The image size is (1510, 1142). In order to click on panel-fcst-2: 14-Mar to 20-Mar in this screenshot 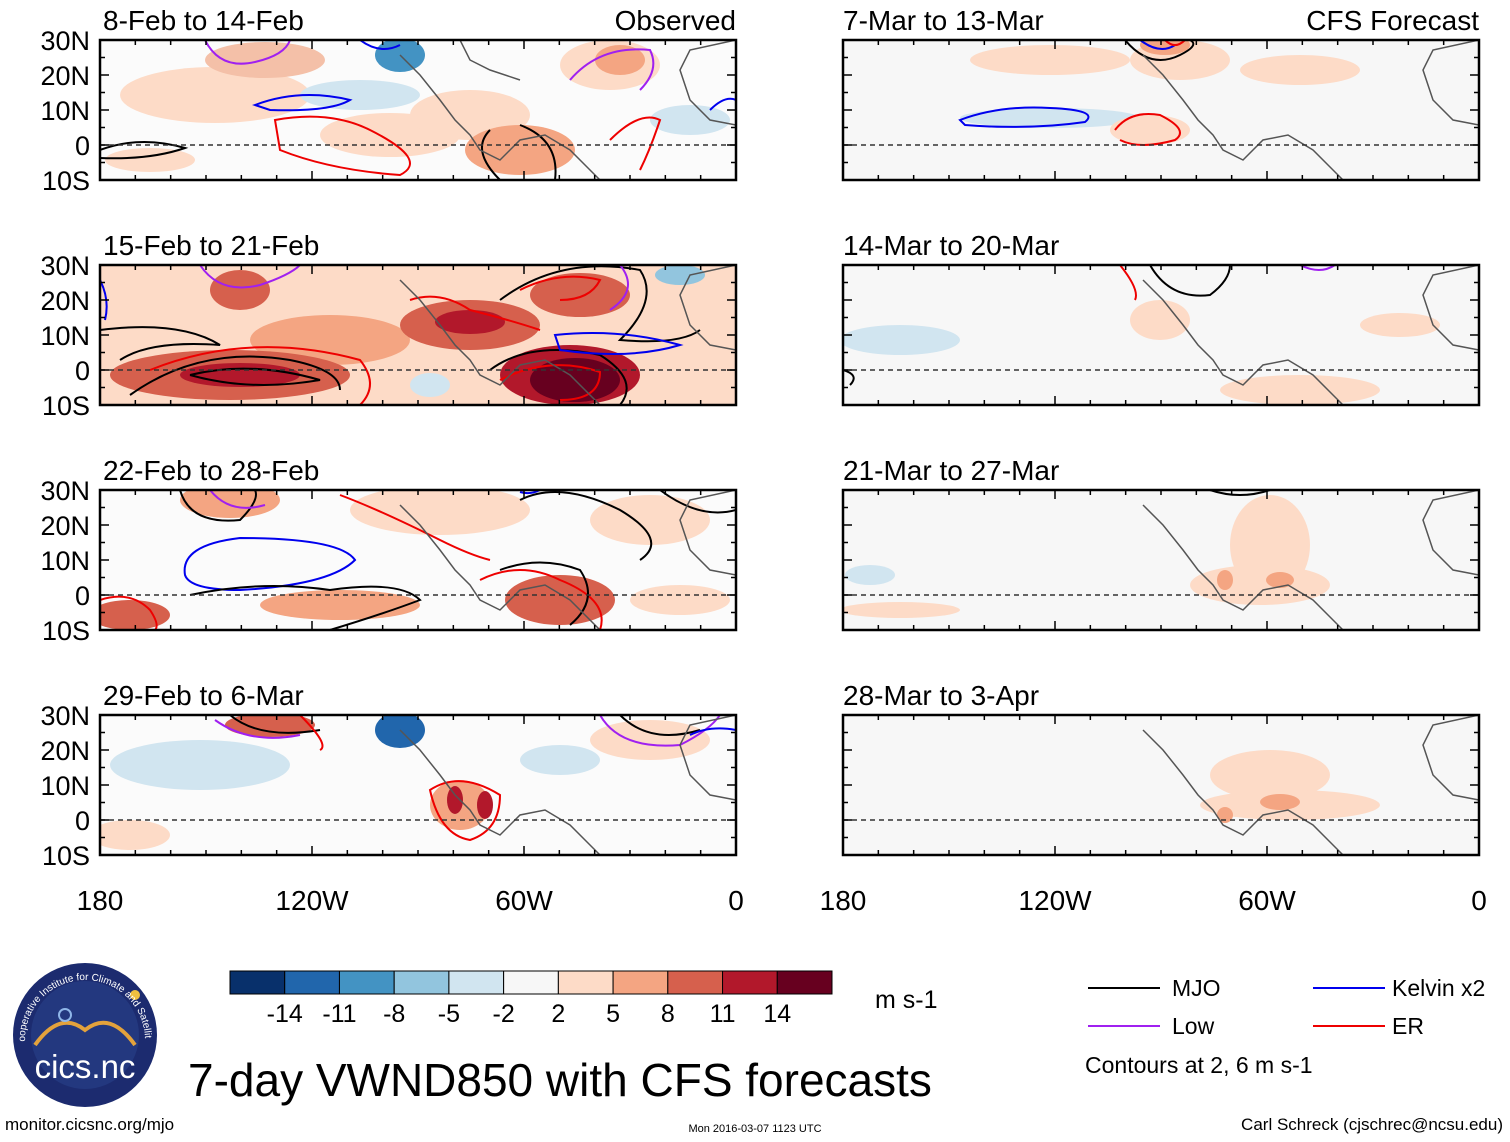, I will do `click(1161, 318)`.